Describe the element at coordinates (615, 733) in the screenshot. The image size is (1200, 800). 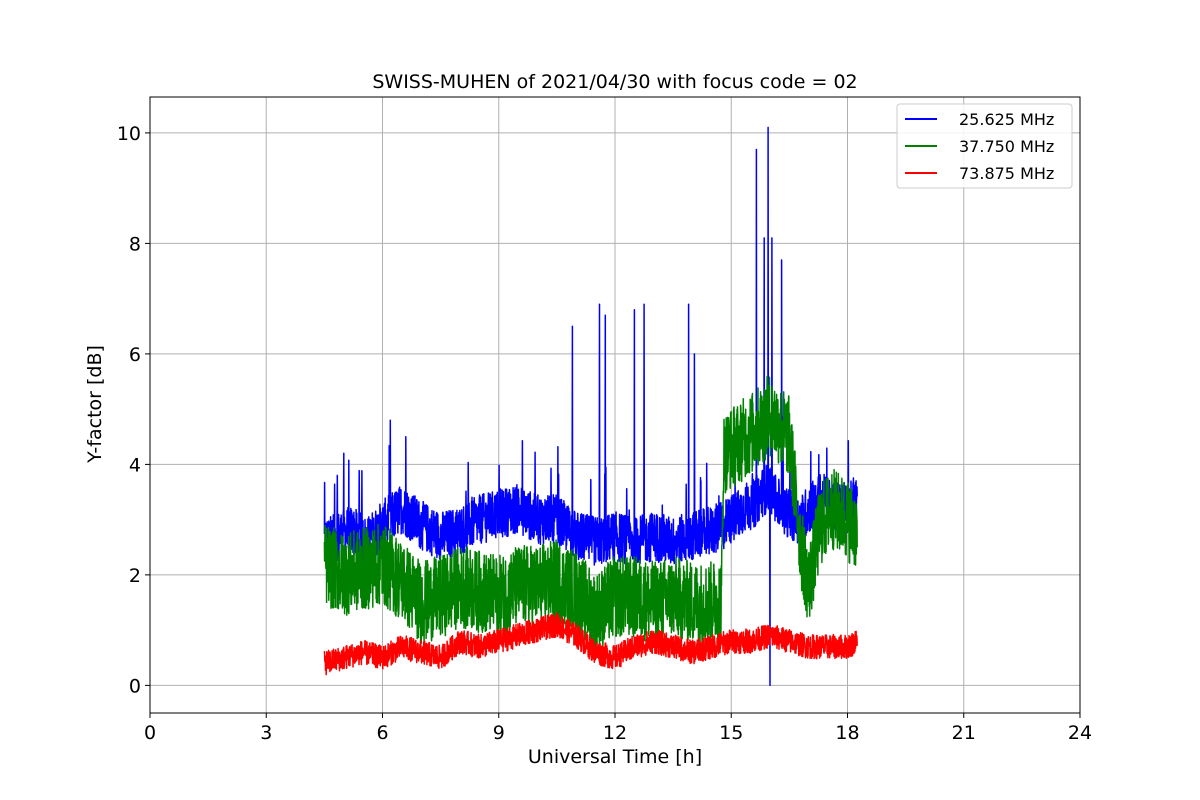
I see `x-tick-label: 12` at that location.